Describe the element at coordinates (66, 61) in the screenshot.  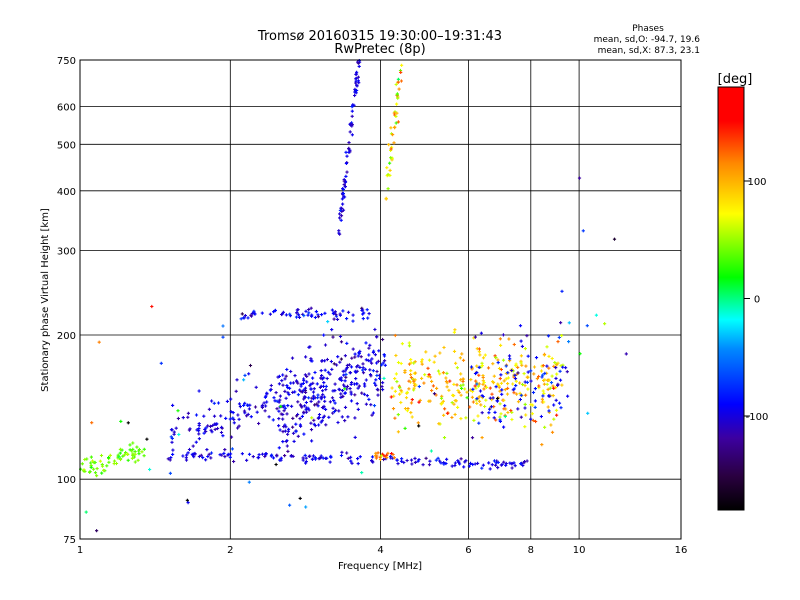
I see `y-tick-label: 750` at that location.